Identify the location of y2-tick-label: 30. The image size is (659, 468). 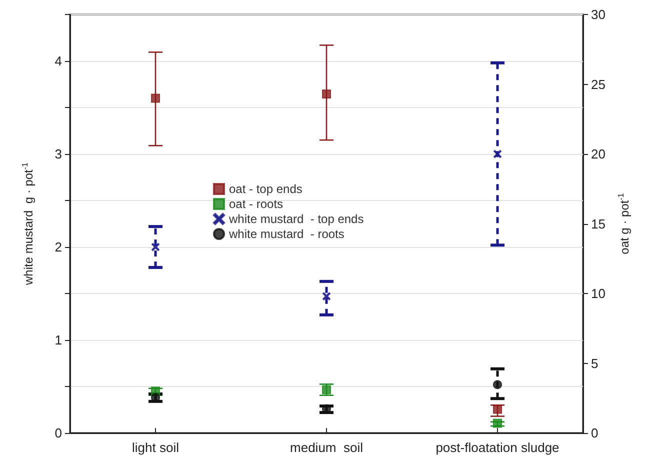
(598, 14).